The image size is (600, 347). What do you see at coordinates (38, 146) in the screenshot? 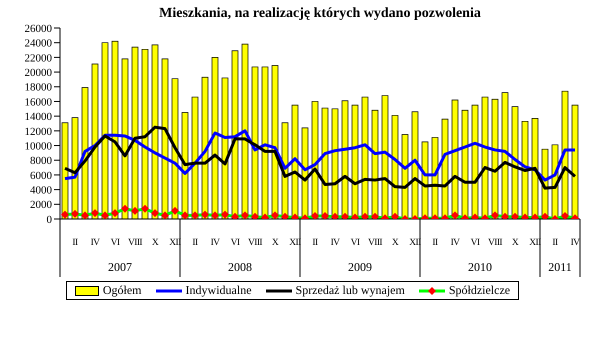
I see `y-tick-label: 10000` at bounding box center [38, 146].